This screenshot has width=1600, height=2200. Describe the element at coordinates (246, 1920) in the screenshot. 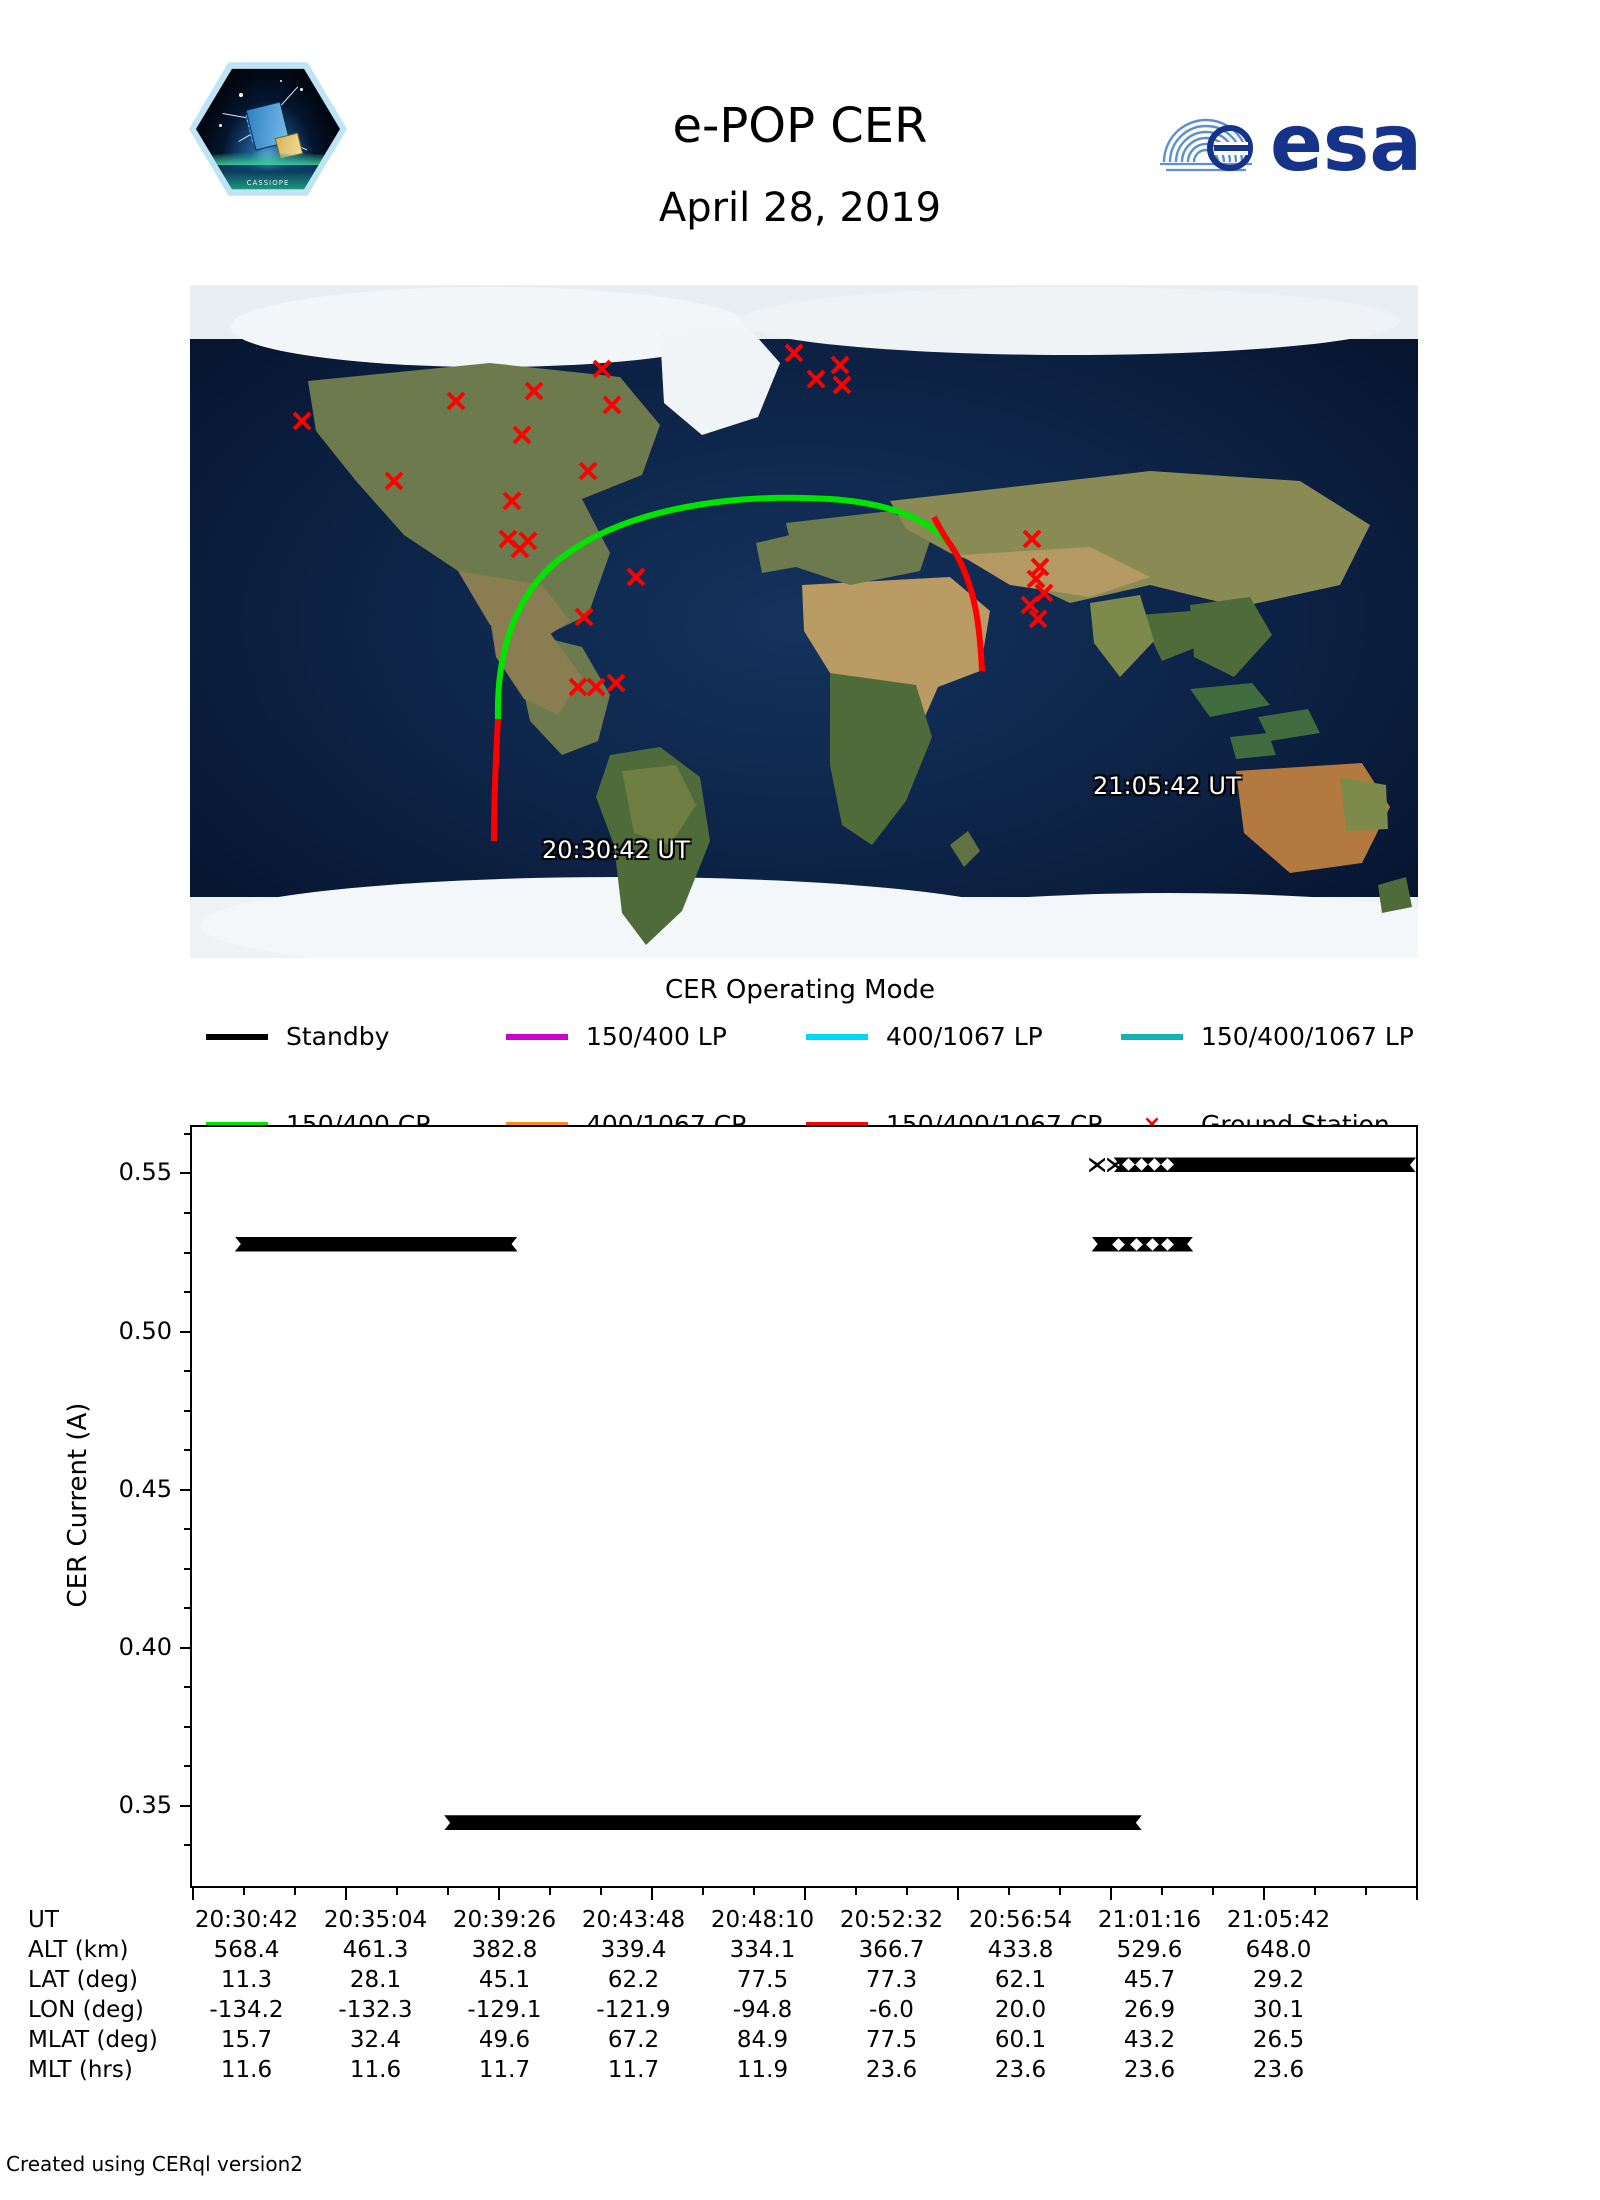

I see `table-cell: 20:30:42` at that location.